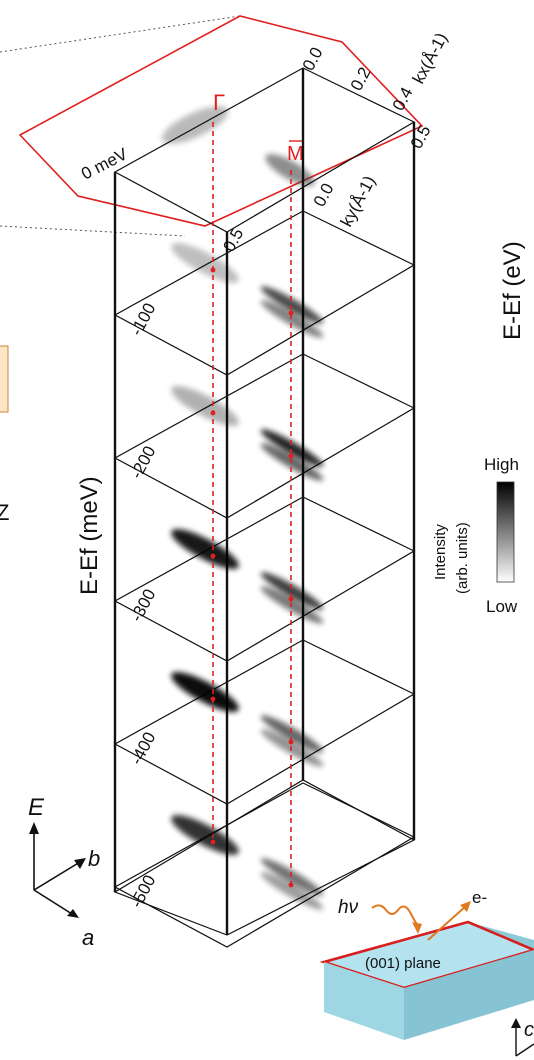 This screenshot has width=534, height=1060. Describe the element at coordinates (417, 928) in the screenshot. I see `photon-arrowhead` at that location.